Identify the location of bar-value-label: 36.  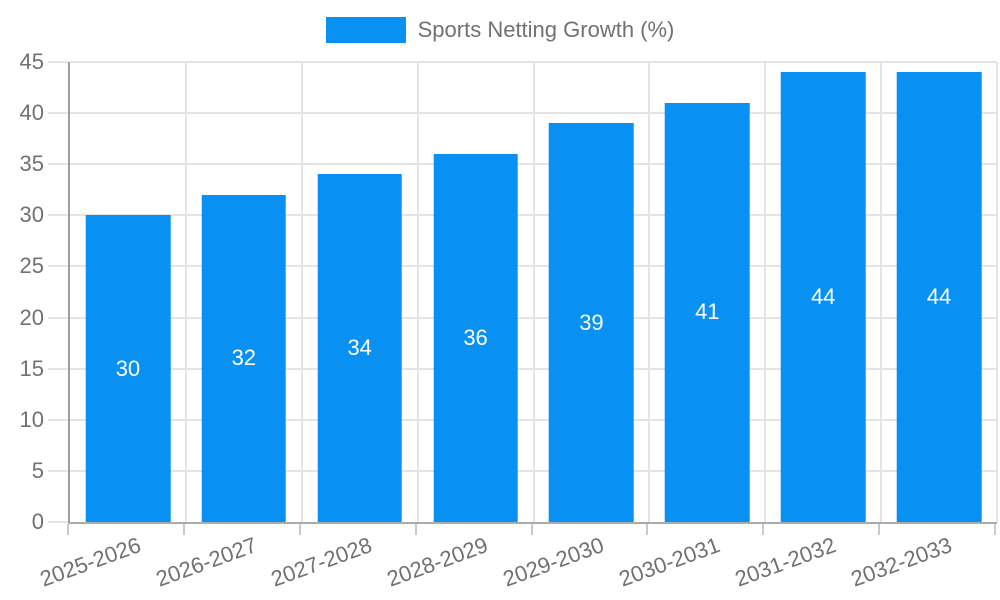
(475, 337).